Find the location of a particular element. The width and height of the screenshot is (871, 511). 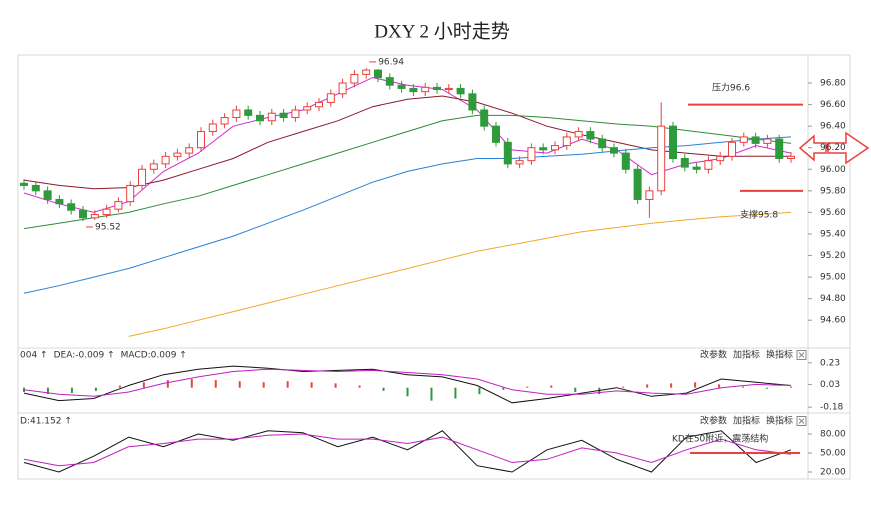

y-tick-label: 80.00 is located at coordinates (833, 434).